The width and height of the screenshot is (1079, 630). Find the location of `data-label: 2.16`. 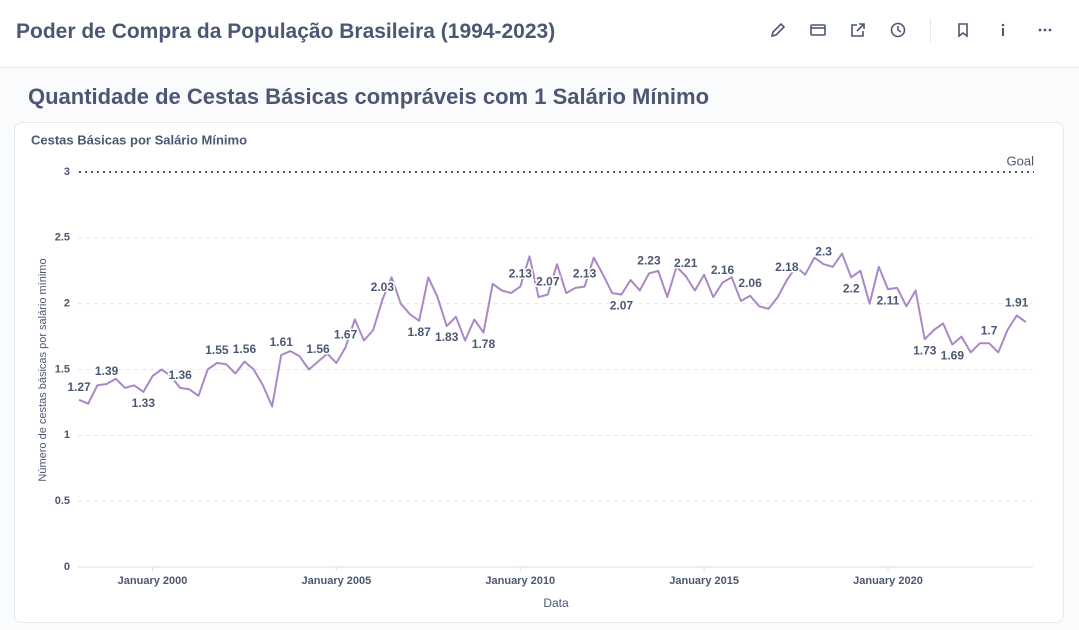

data-label: 2.16 is located at coordinates (723, 270).